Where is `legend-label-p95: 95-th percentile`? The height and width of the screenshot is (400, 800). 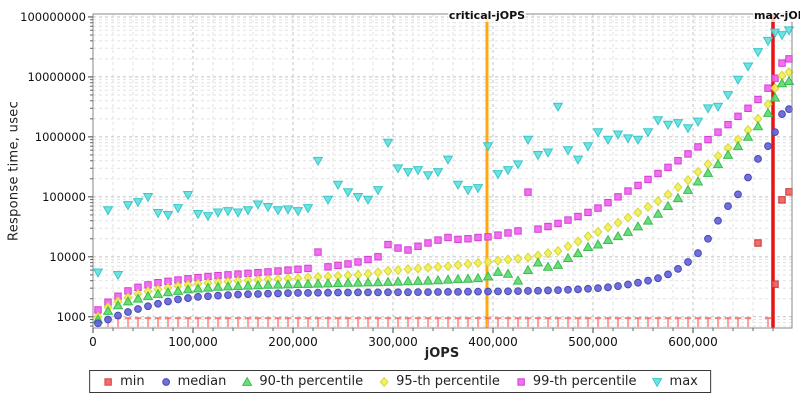
legend-label-p95: 95-th percentile is located at coordinates (448, 381).